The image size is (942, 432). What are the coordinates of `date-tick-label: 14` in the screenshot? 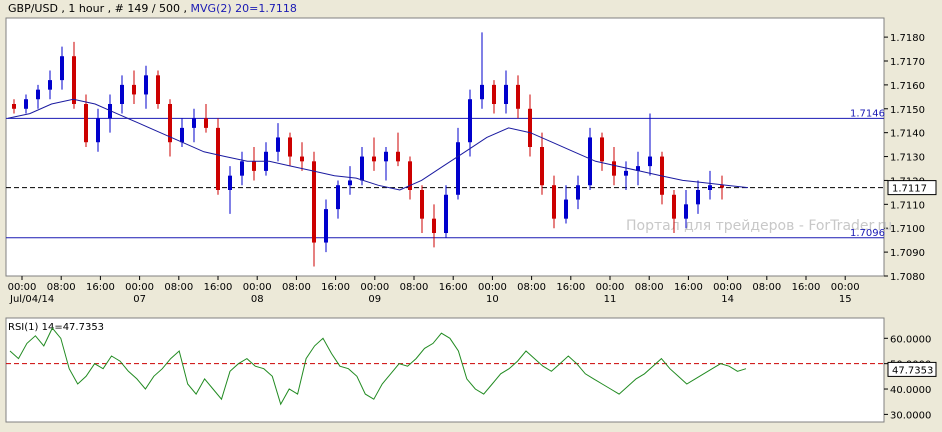 It's located at (727, 299).